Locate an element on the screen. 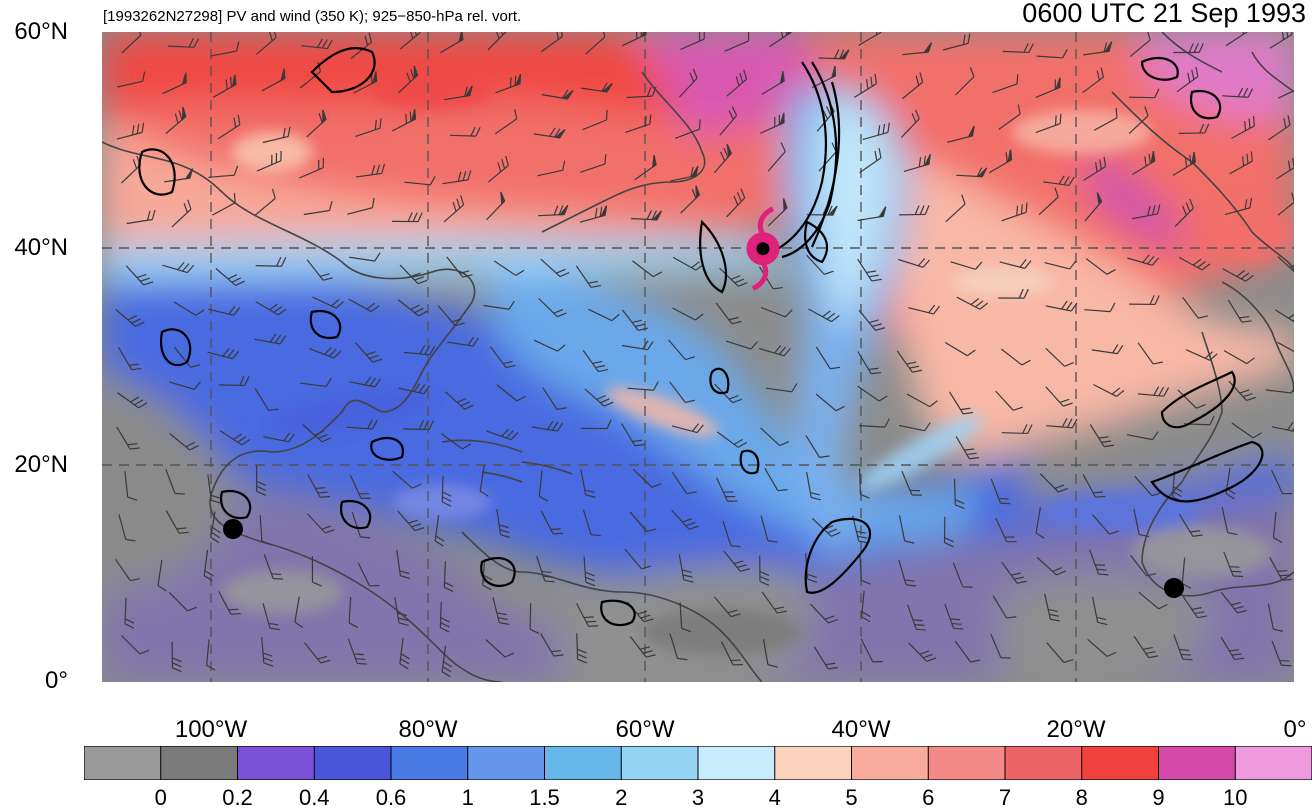 The image size is (1312, 811). lat-label-20n: 20°N is located at coordinates (34, 465).